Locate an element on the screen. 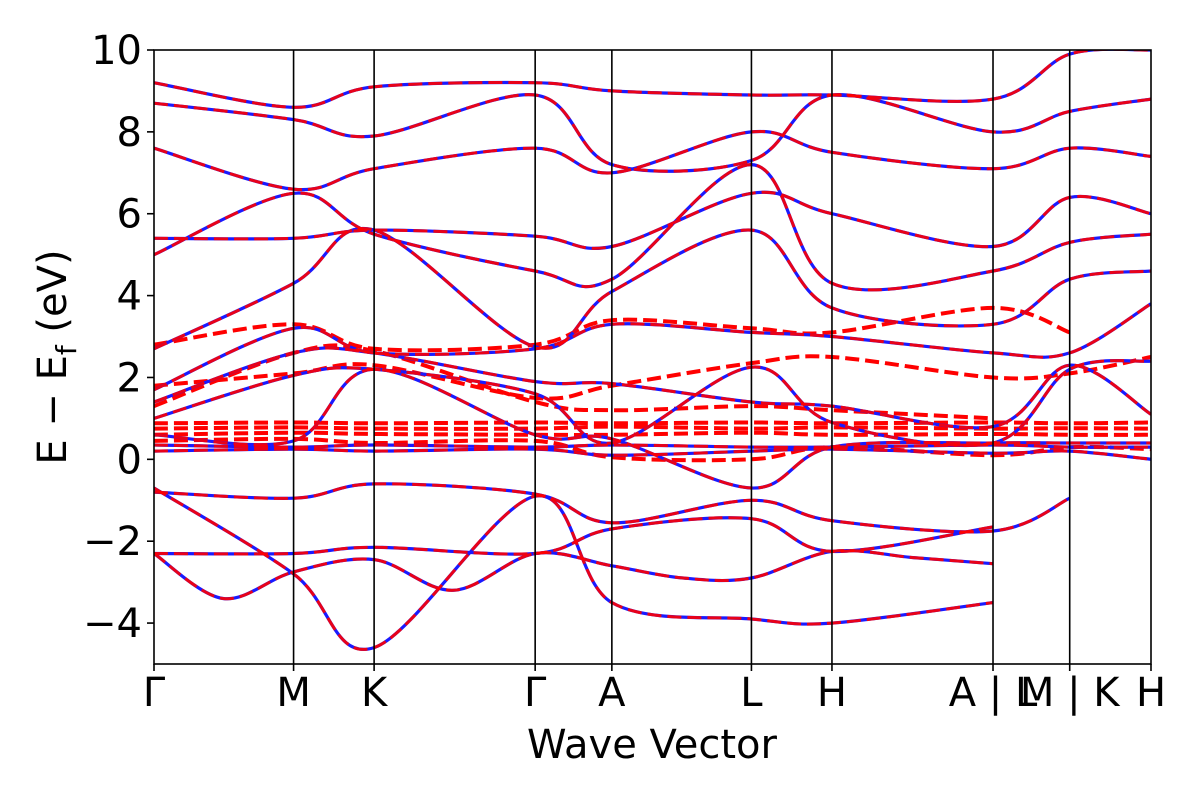 This screenshot has height=805, width=1200. y-tick-label-4: 4 is located at coordinates (129, 297).